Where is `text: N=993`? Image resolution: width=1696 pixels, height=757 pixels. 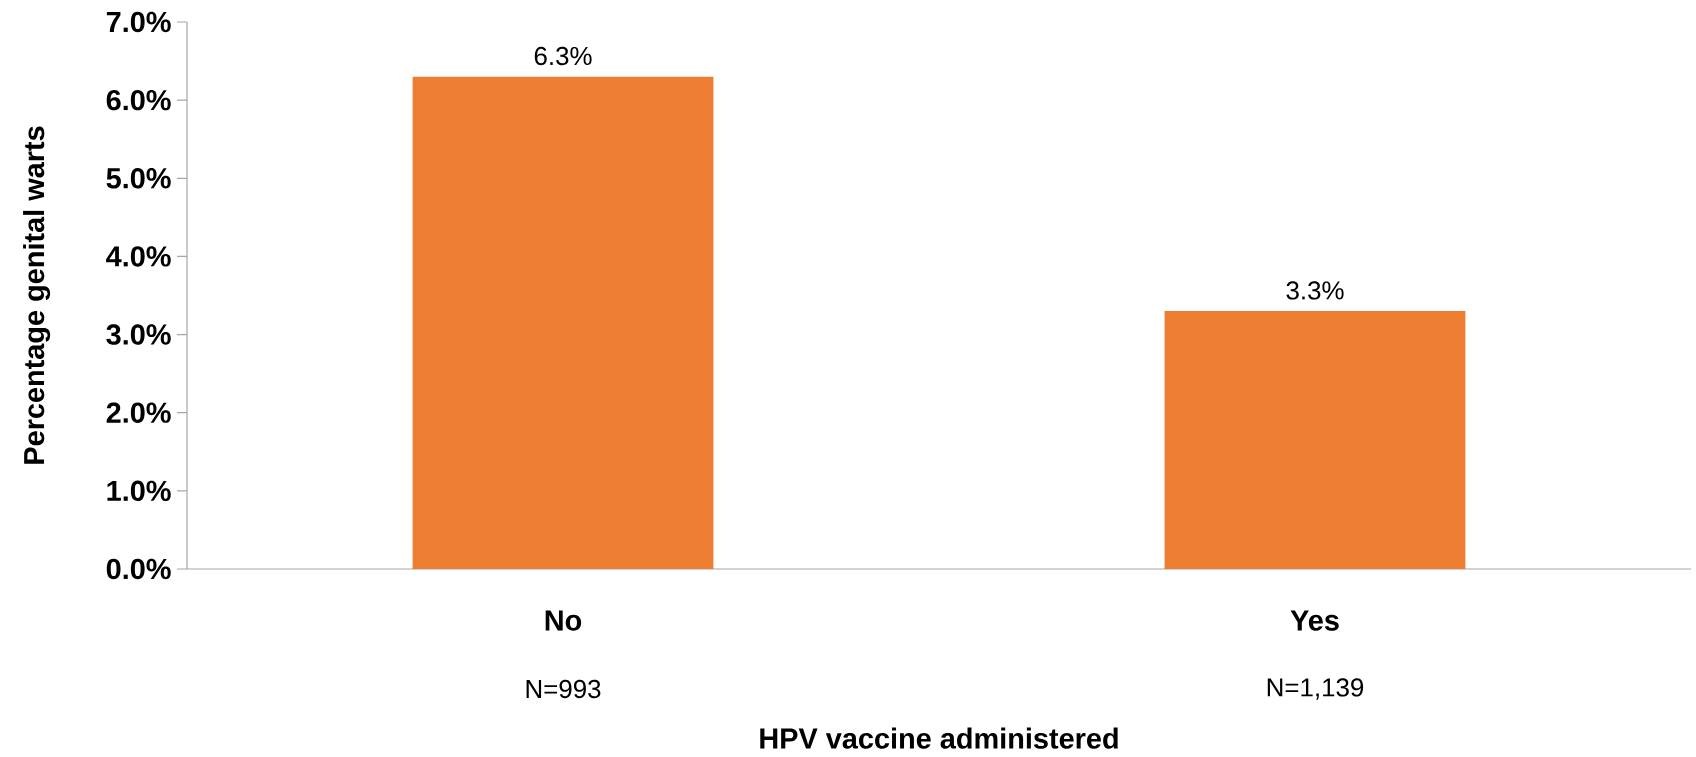 text: N=993 is located at coordinates (563, 689).